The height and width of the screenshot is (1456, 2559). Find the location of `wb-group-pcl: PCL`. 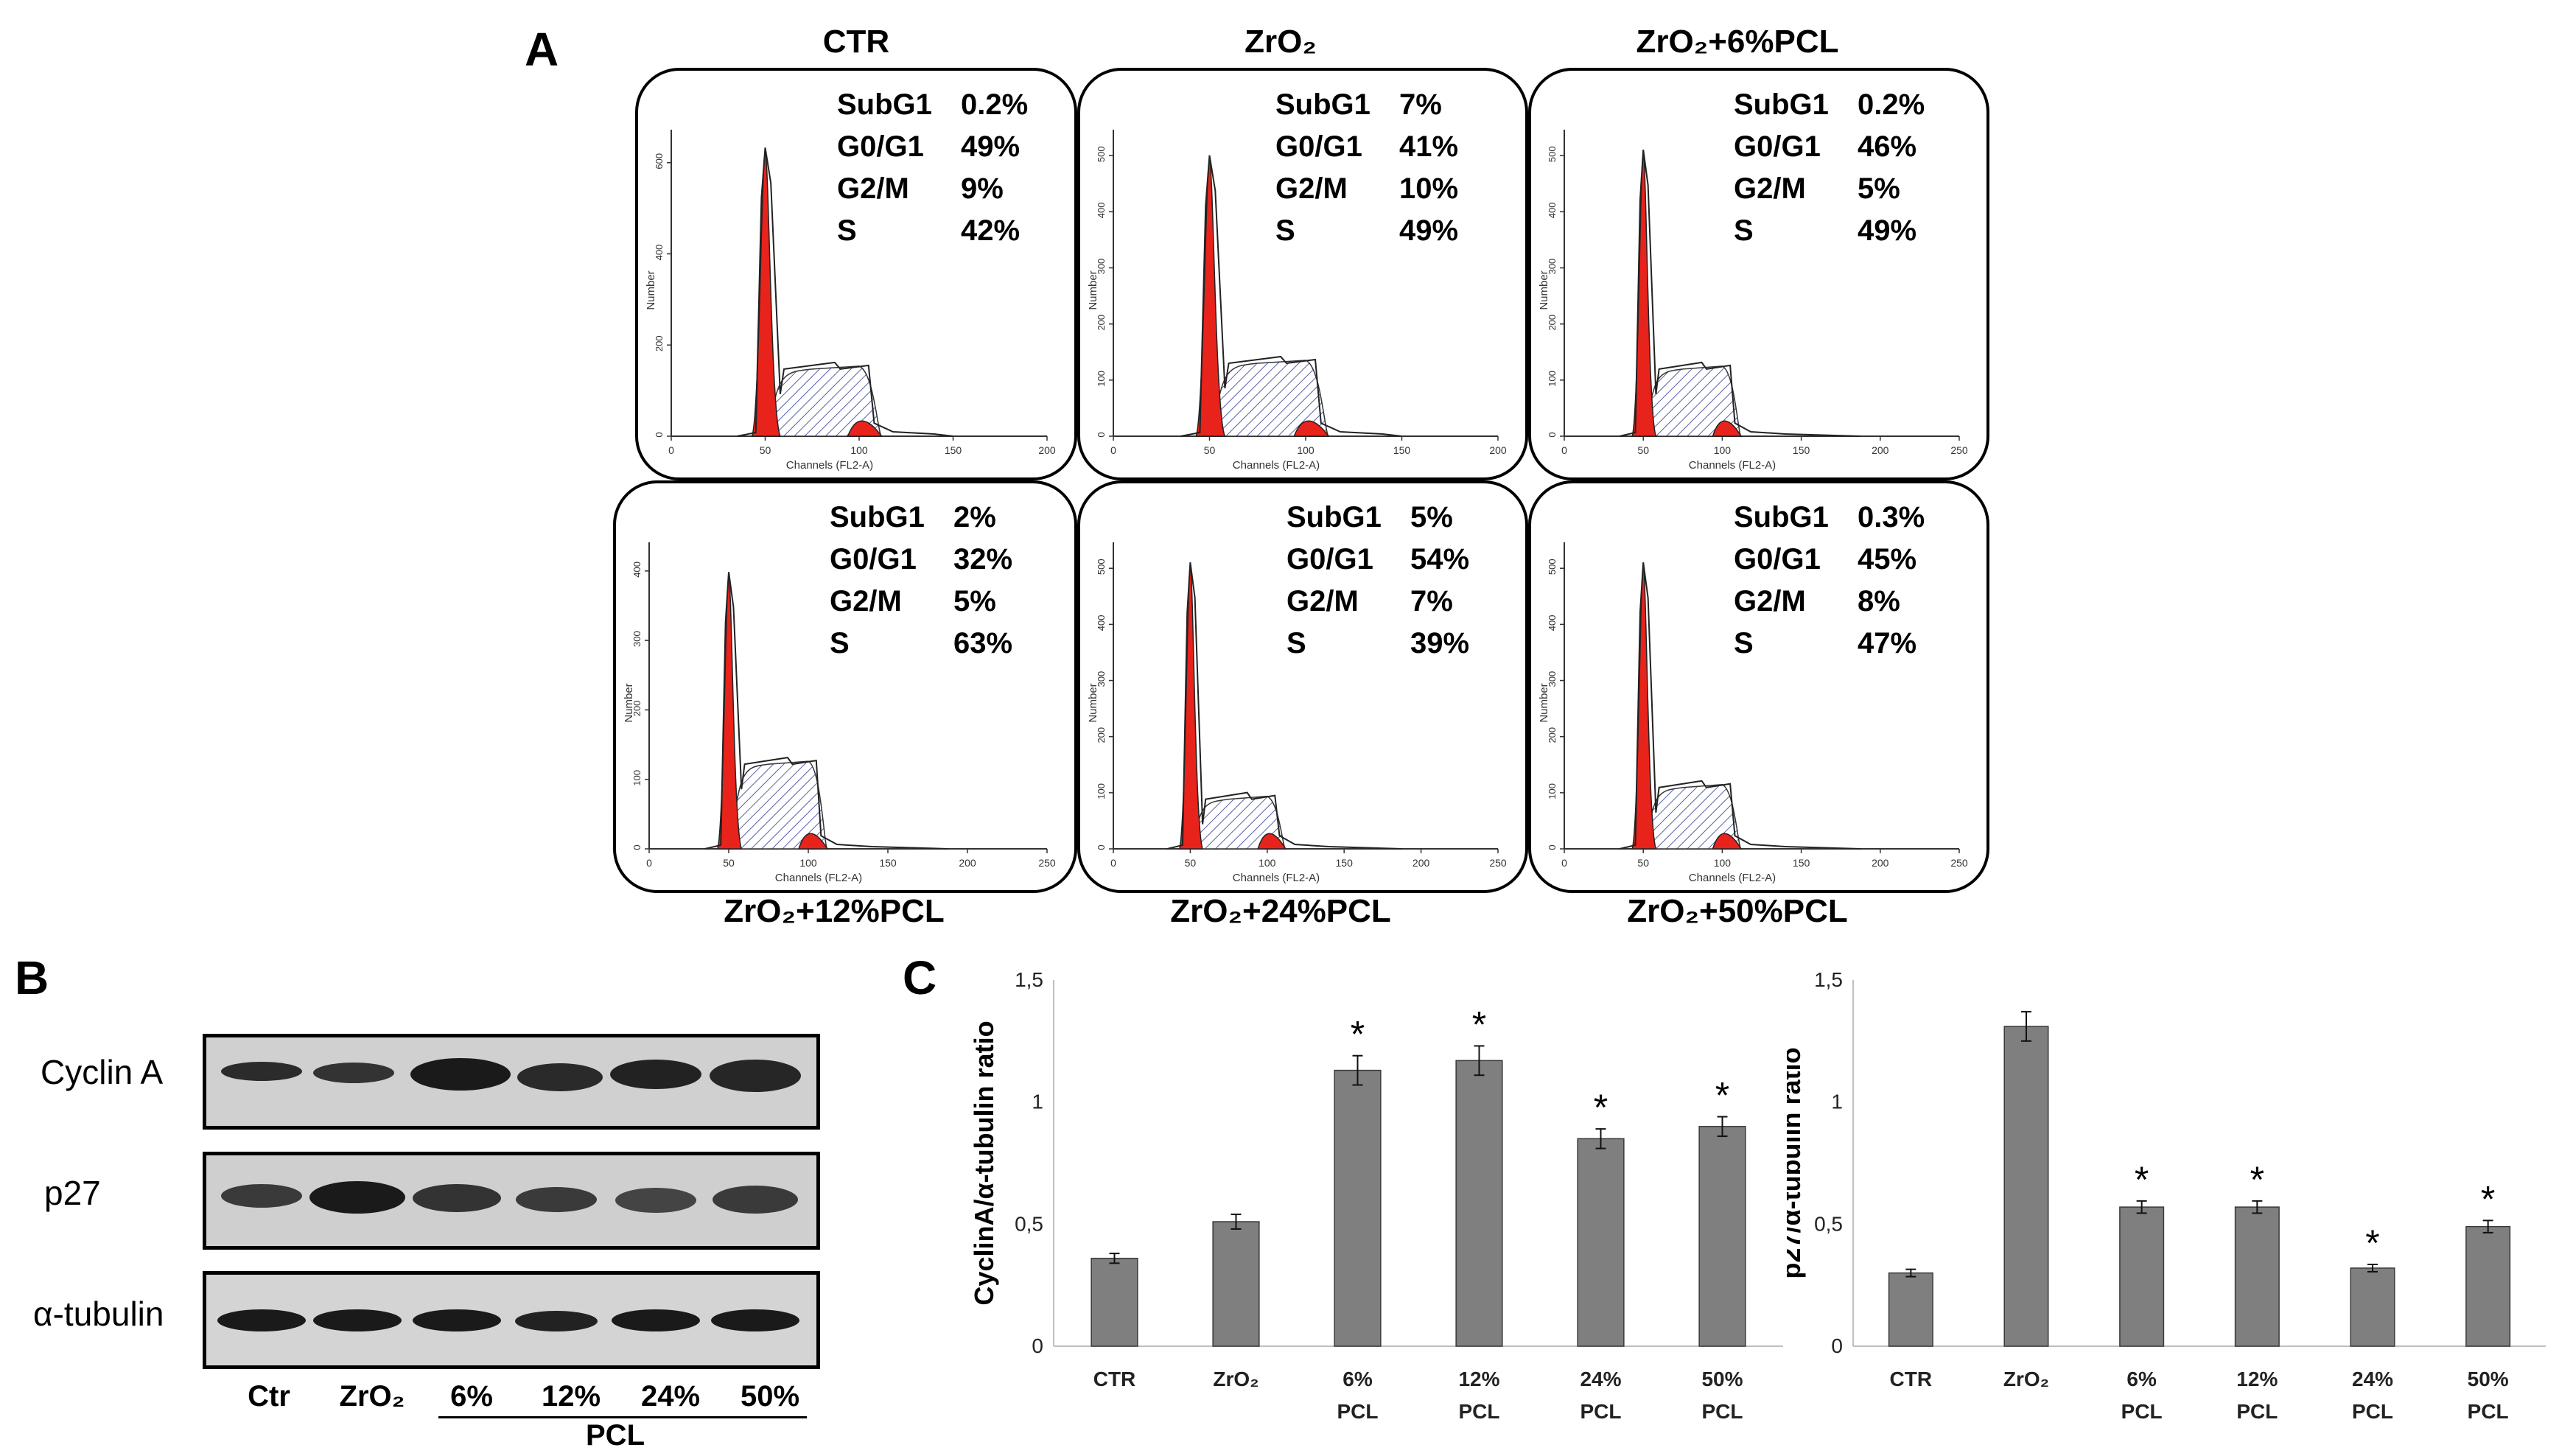

wb-group-pcl: PCL is located at coordinates (615, 1435).